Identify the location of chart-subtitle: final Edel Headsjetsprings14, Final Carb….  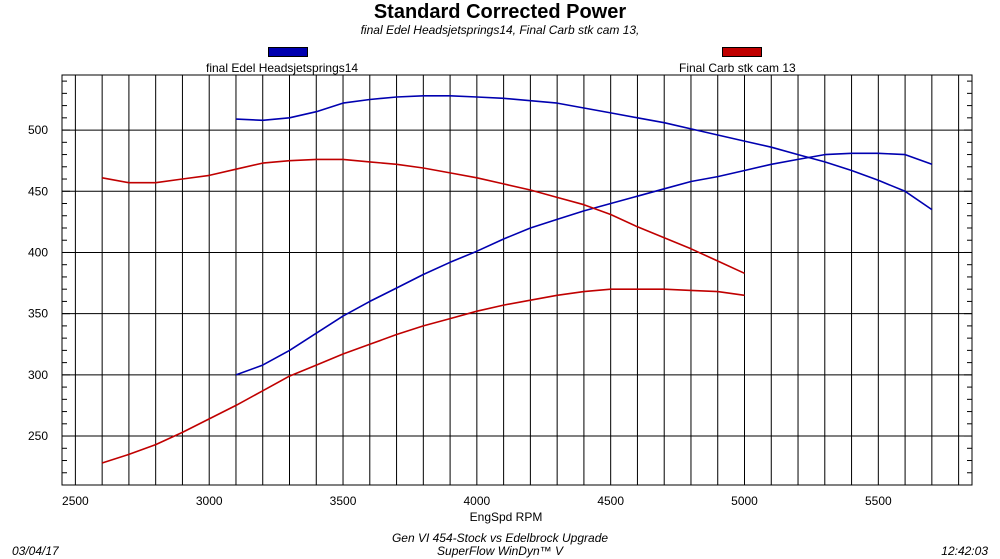
(500, 30).